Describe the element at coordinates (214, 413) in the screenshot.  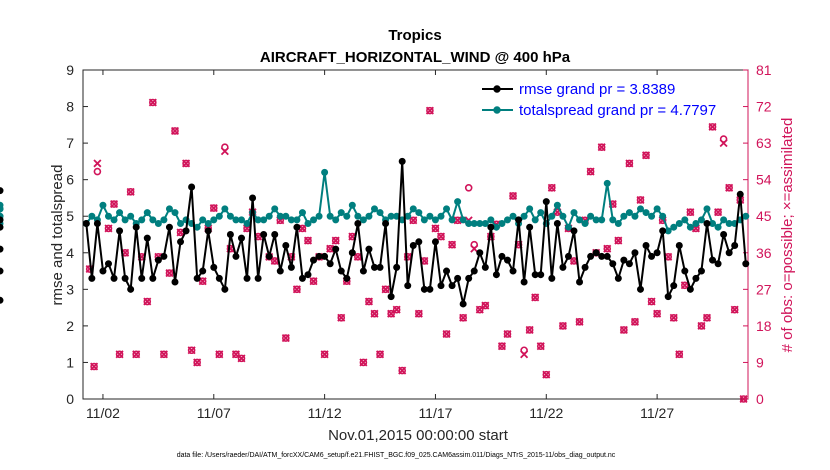
I see `x-tick-label: 11/07` at that location.